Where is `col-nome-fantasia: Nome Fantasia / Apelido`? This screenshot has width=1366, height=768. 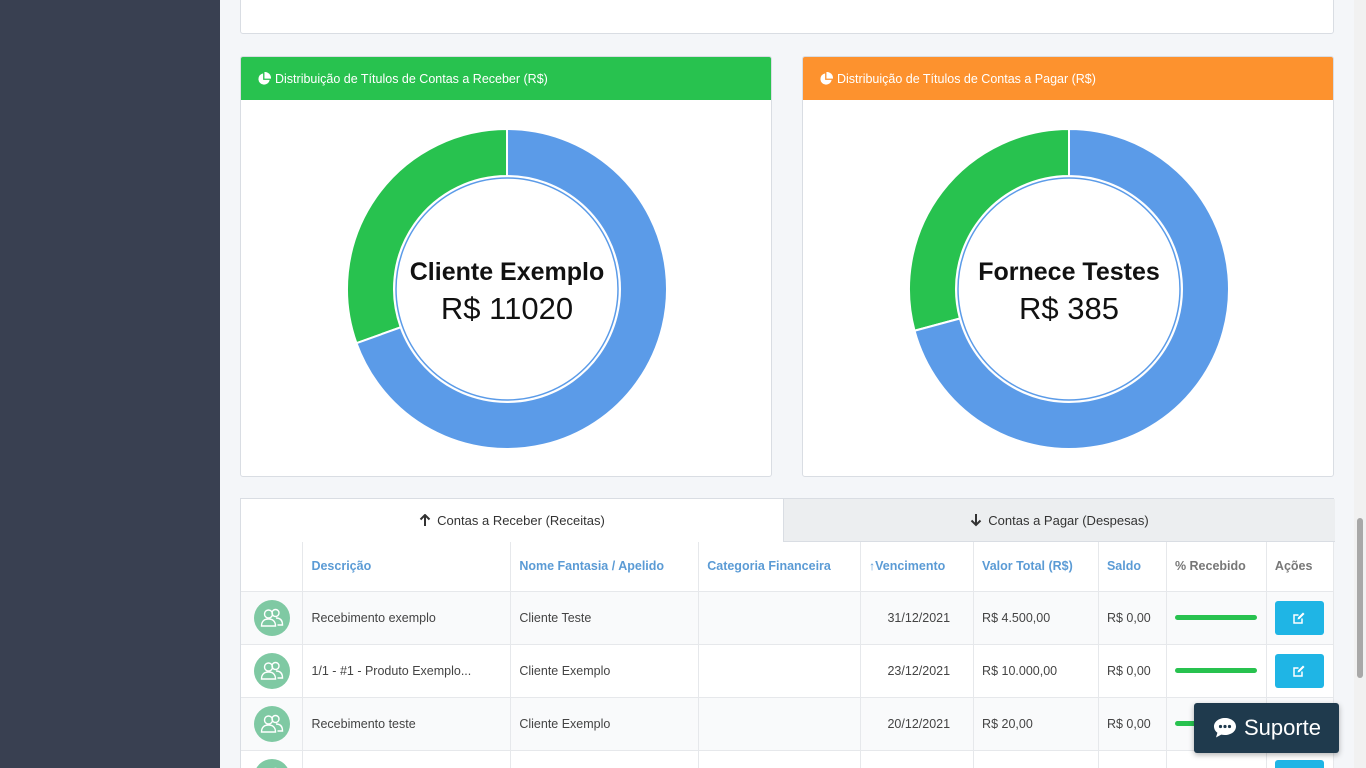
col-nome-fantasia: Nome Fantasia / Apelido is located at coordinates (605, 567).